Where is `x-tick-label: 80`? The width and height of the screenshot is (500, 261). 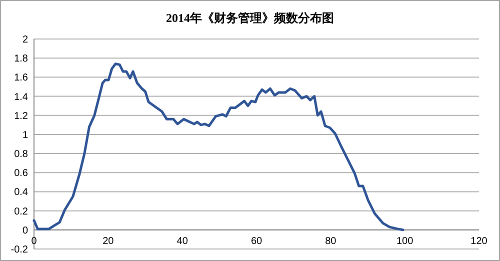
x-tick-label: 80 is located at coordinates (331, 241).